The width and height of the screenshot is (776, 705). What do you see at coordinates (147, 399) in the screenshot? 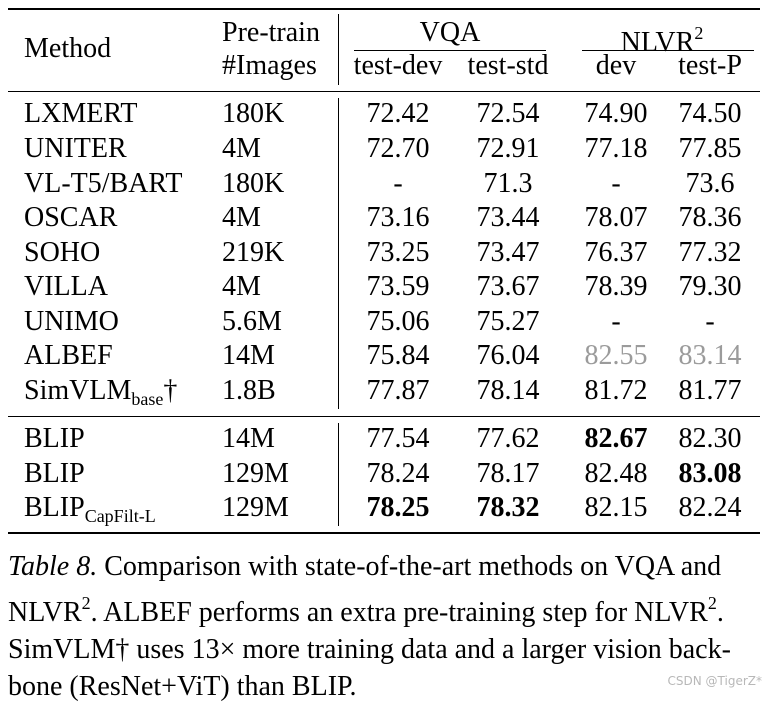
I see `row-method-sub: base` at bounding box center [147, 399].